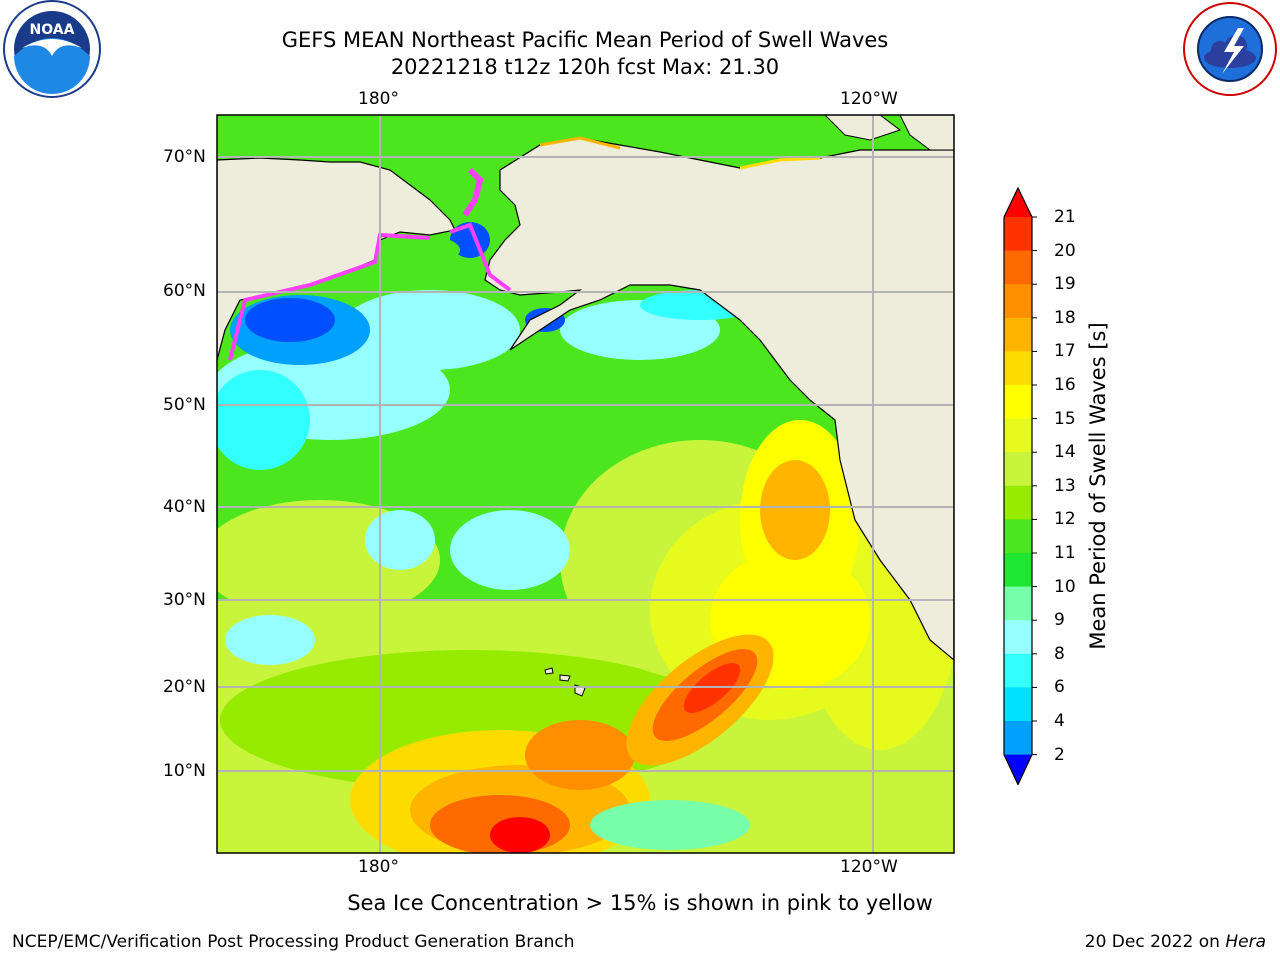  What do you see at coordinates (1230, 49) in the screenshot?
I see `nws-logo-icon` at bounding box center [1230, 49].